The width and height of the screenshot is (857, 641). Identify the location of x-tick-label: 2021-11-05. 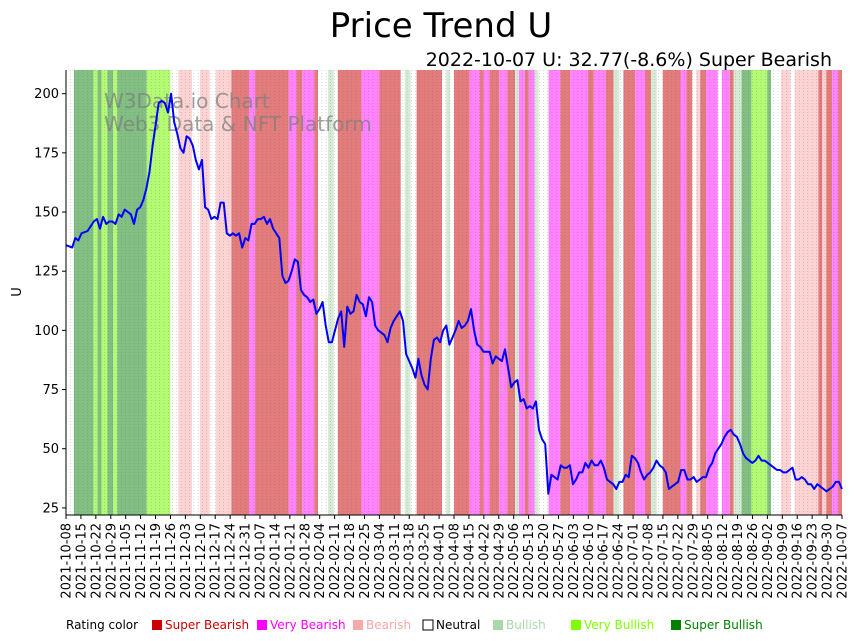
(126, 561).